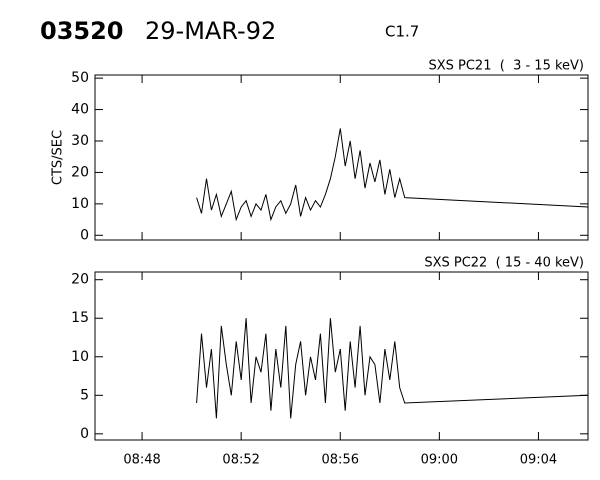  What do you see at coordinates (84, 395) in the screenshot?
I see `y-tick-label: 5` at bounding box center [84, 395].